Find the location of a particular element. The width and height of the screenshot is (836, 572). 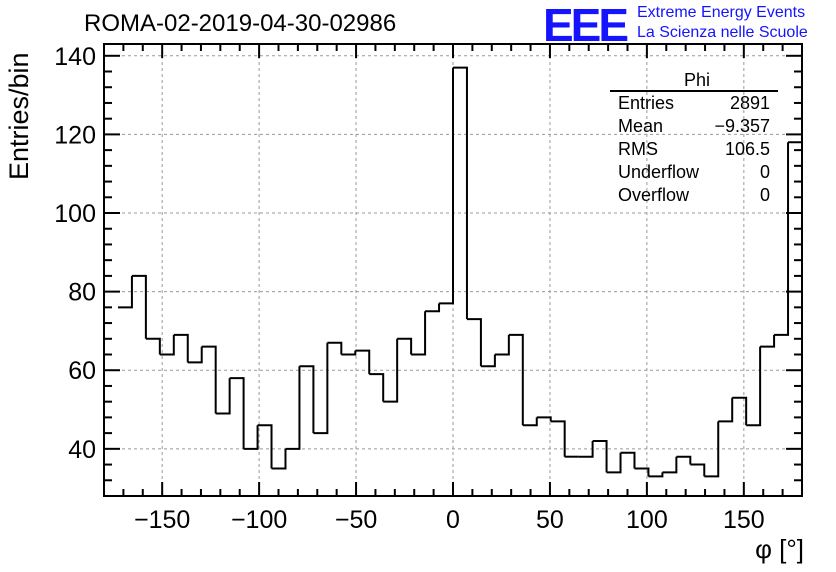

stats-row-entries: Entries 2891 is located at coordinates (694, 103).